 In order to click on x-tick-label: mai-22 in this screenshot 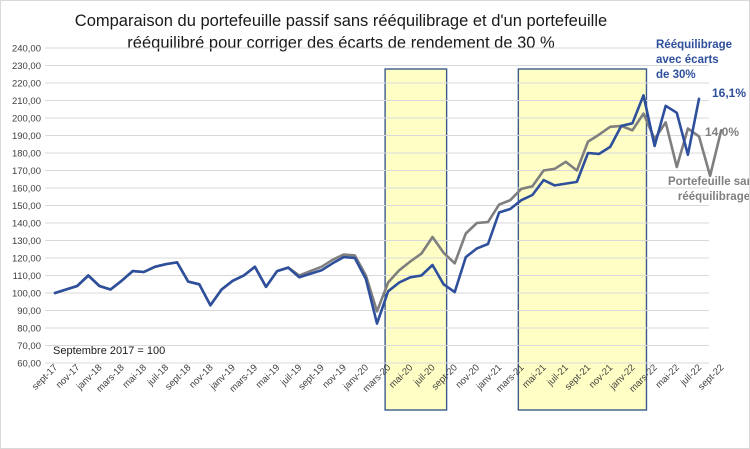, I will do `click(668, 376)`.